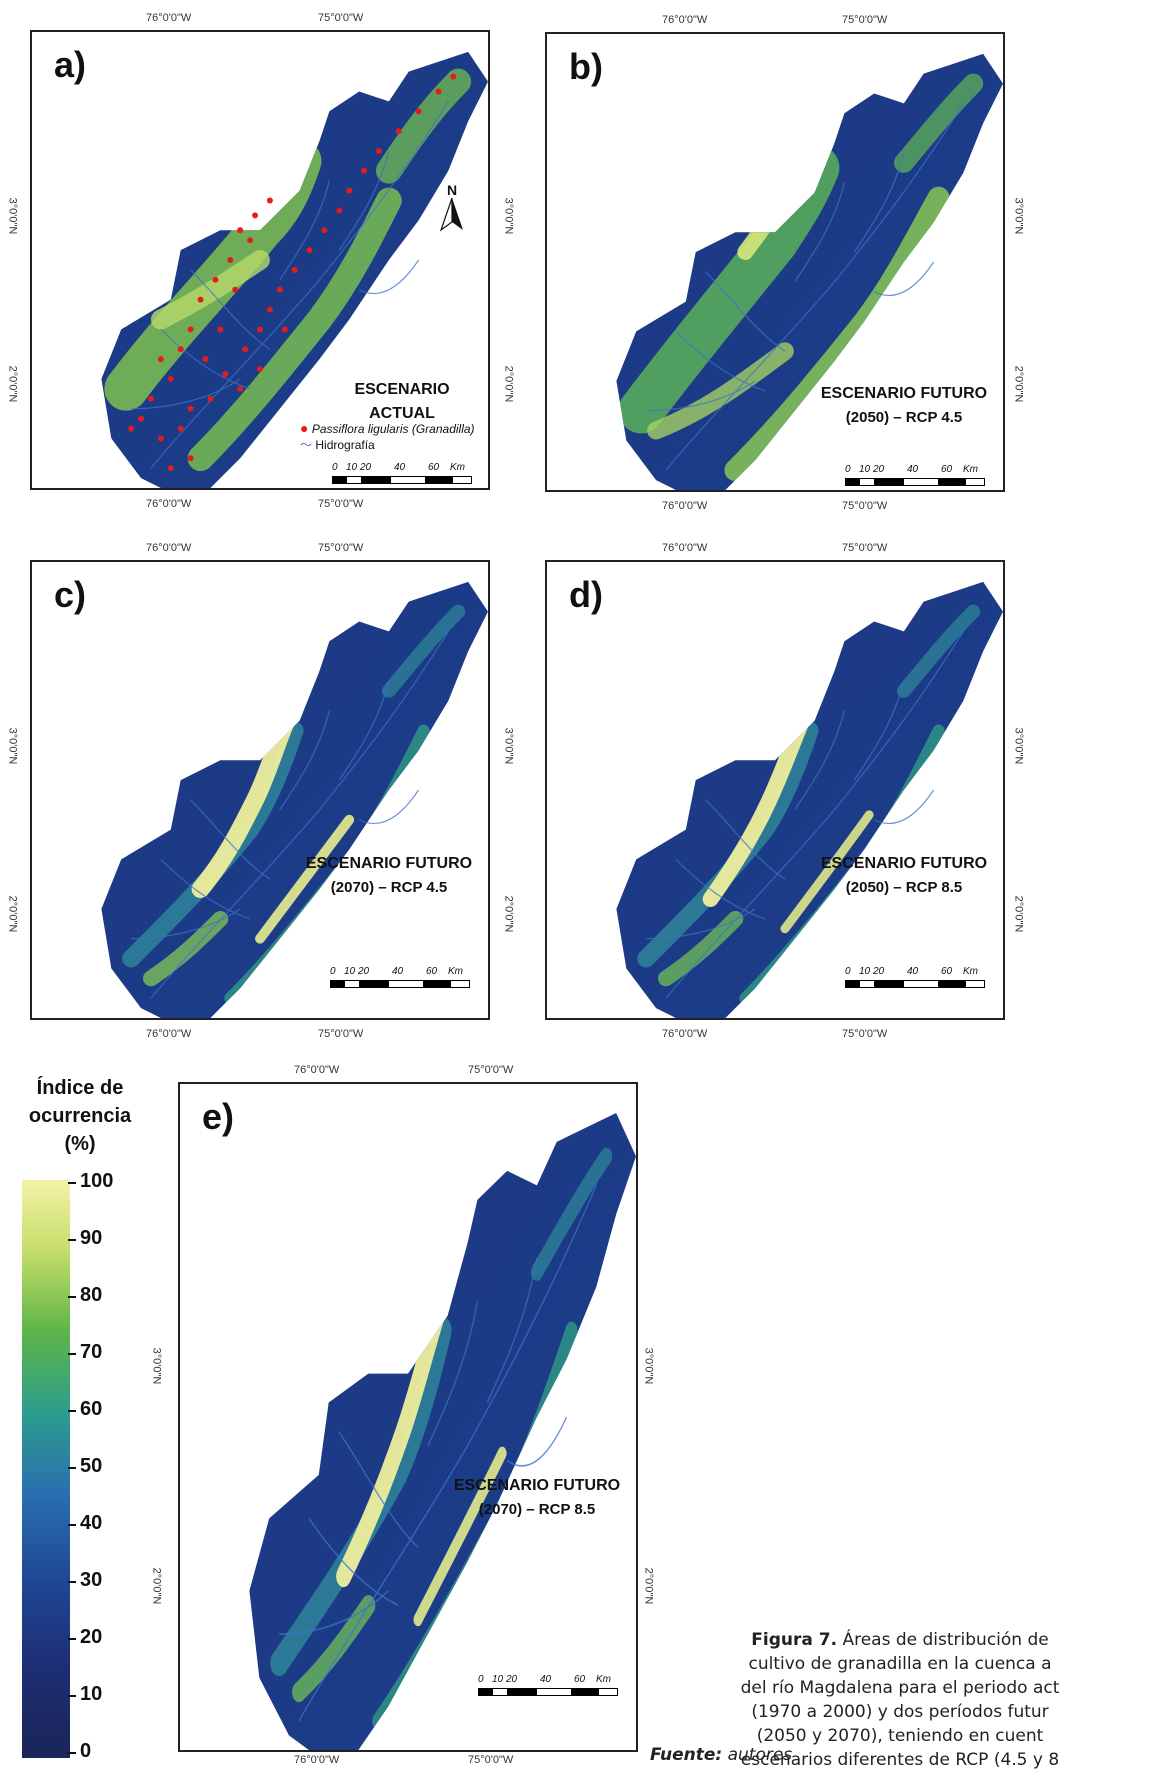 This screenshot has height=1772, width=1150. I want to click on colorbar, so click(46, 1469).